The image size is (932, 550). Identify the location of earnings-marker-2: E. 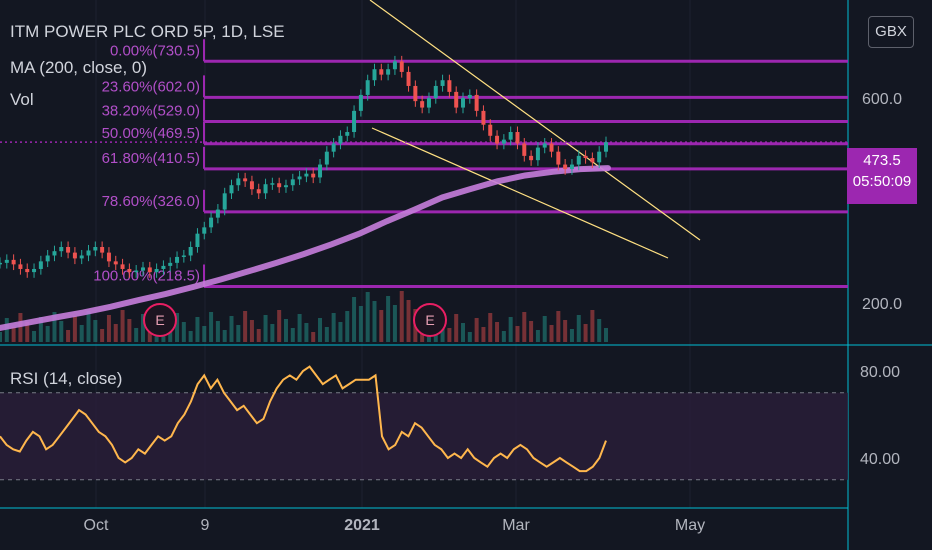
(430, 320).